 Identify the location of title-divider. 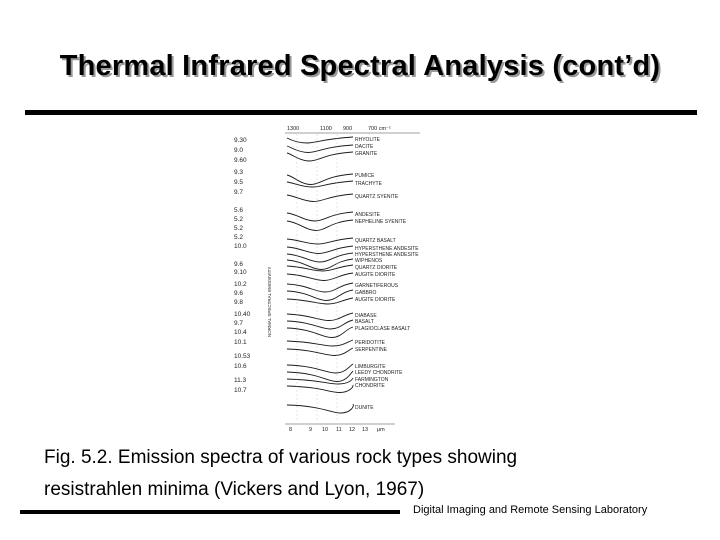
(361, 112).